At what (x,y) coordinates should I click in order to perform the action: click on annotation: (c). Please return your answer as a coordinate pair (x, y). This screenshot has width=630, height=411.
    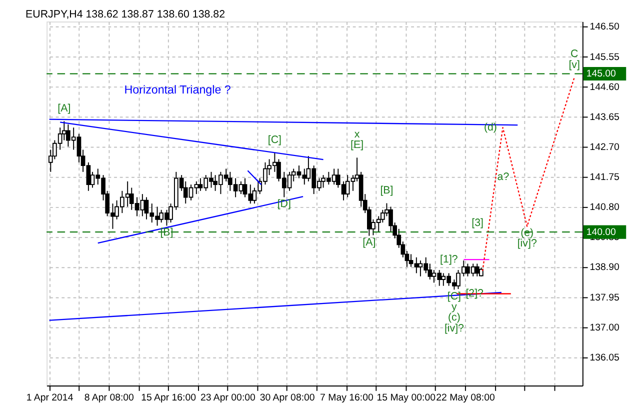
    Looking at the image, I should click on (454, 318).